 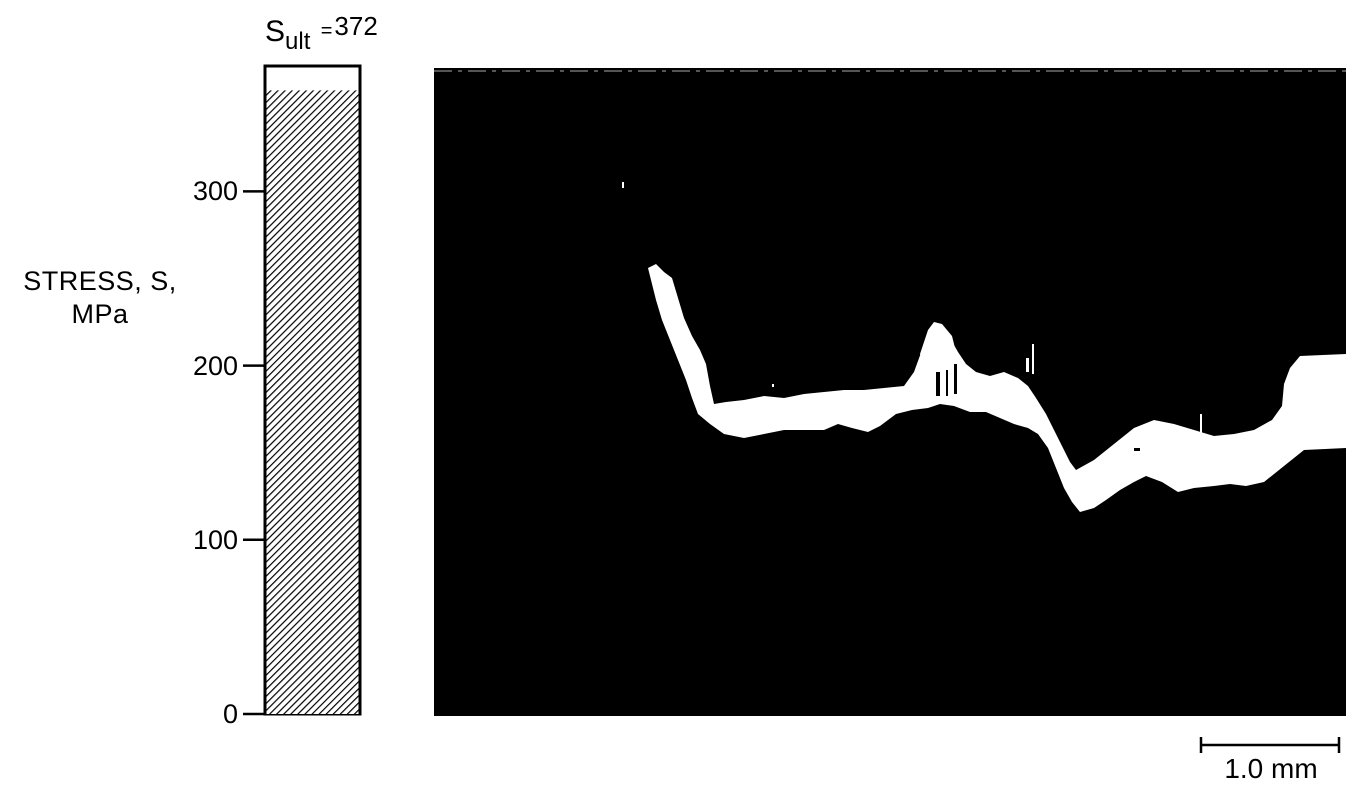 I want to click on stress-bar-fill, so click(x=312, y=402).